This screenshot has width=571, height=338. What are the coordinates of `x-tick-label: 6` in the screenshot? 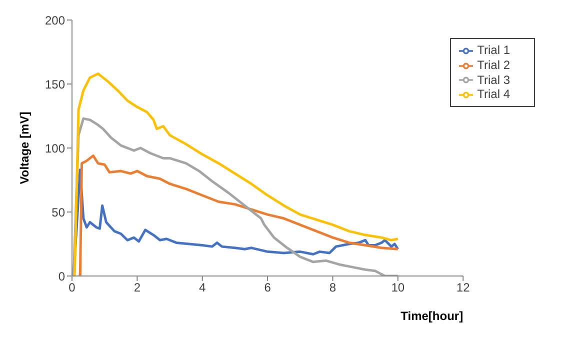 It's located at (268, 287).